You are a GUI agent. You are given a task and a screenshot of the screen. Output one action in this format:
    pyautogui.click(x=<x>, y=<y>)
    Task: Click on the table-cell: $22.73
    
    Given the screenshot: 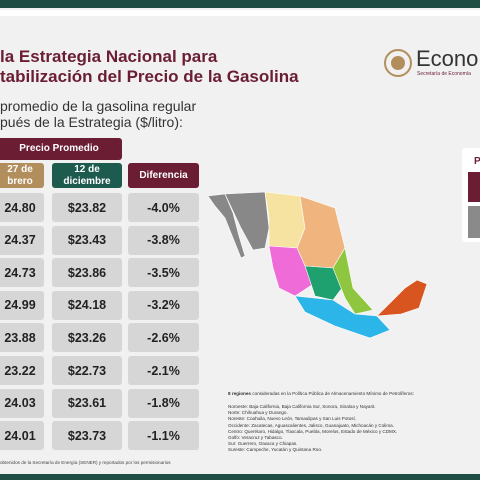 What is the action you would take?
    pyautogui.click(x=87, y=370)
    